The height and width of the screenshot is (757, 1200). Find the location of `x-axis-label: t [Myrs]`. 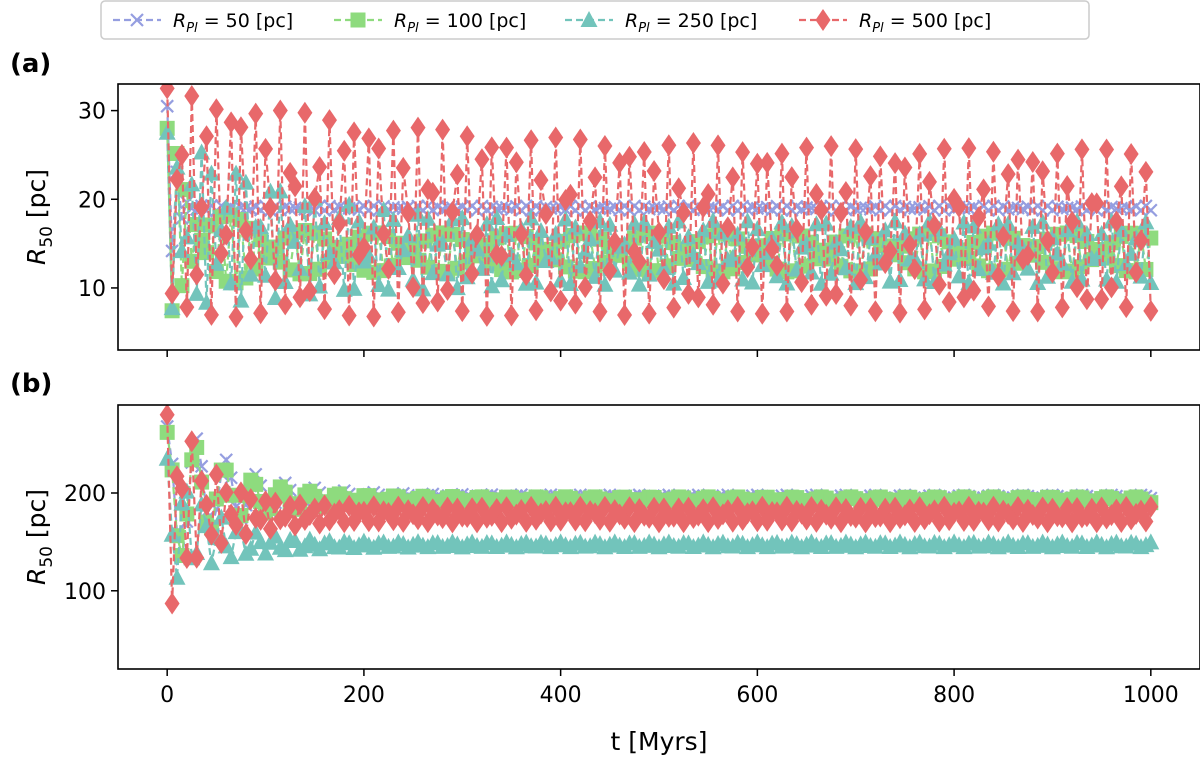

x-axis-label: t [Myrs] is located at coordinates (659, 741).